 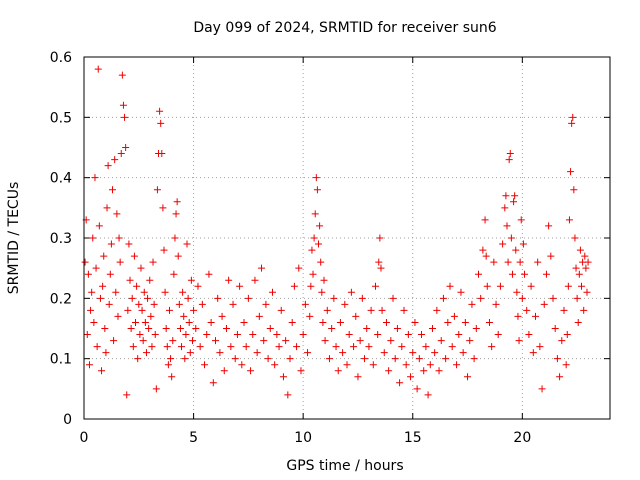 What do you see at coordinates (67, 420) in the screenshot?
I see `y-tick-label: 0` at bounding box center [67, 420].